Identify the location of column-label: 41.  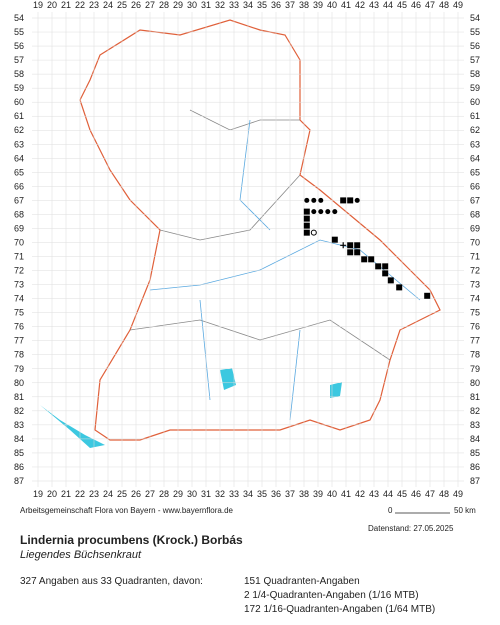
(346, 5).